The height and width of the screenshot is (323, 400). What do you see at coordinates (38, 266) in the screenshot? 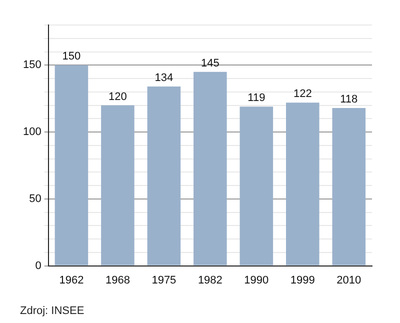
I see `y-tick-label: 0` at bounding box center [38, 266].